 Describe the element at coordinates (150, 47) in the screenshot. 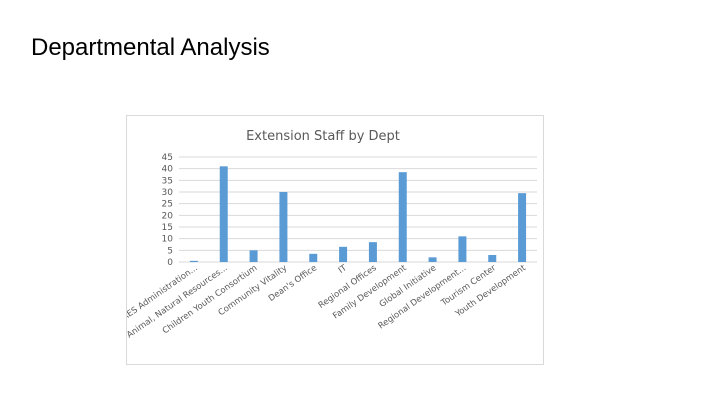

I see `slide-title: Departmental Analysis` at that location.